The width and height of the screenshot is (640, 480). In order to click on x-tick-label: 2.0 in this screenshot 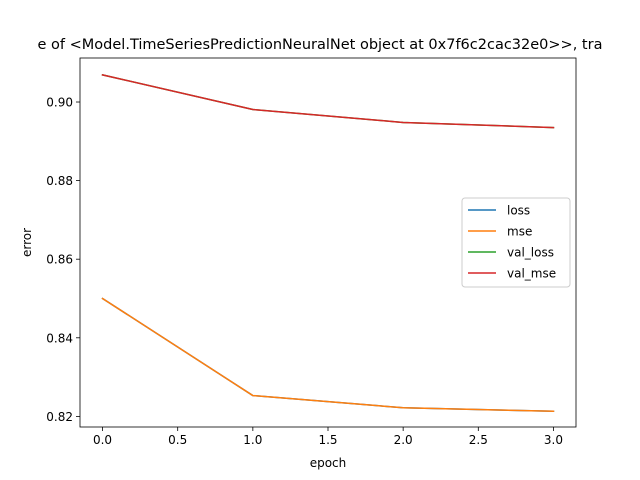, I will do `click(403, 440)`.